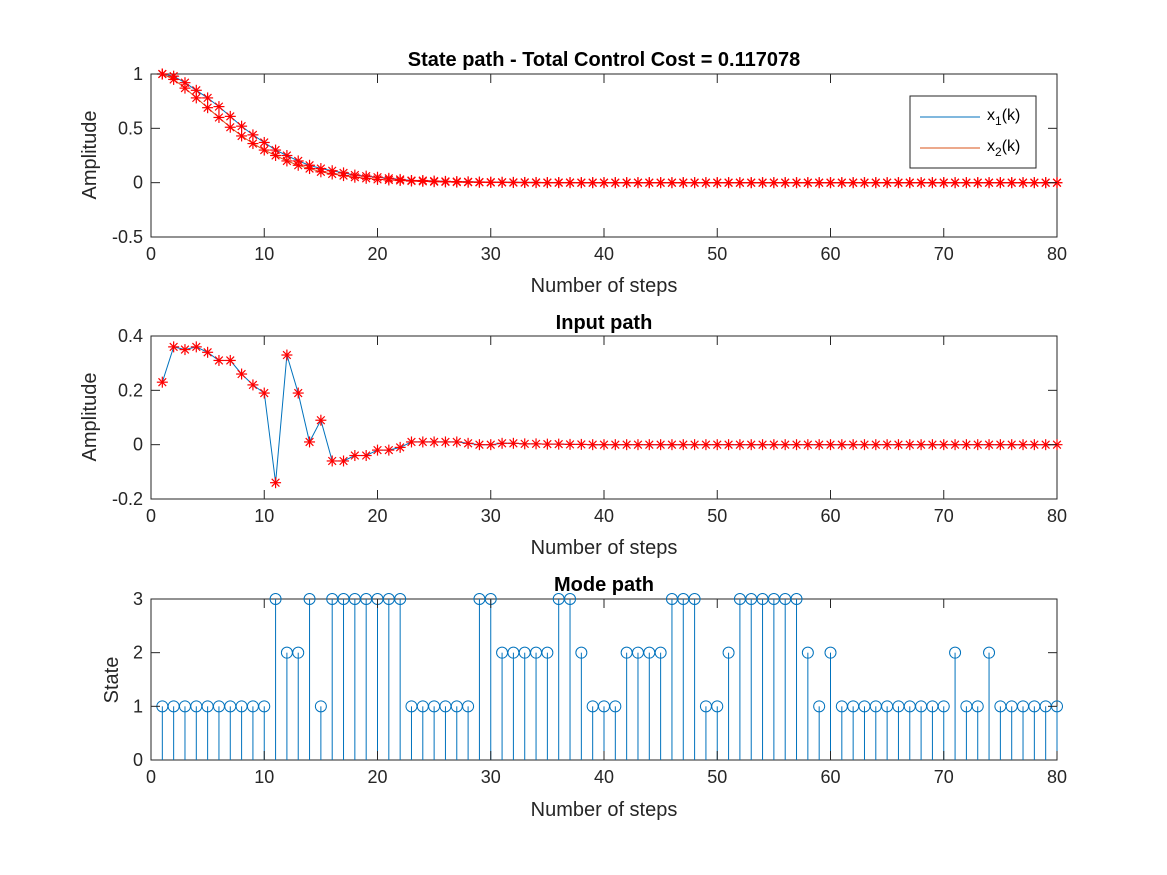 The width and height of the screenshot is (1167, 875). I want to click on x-tick-label: 20, so click(377, 254).